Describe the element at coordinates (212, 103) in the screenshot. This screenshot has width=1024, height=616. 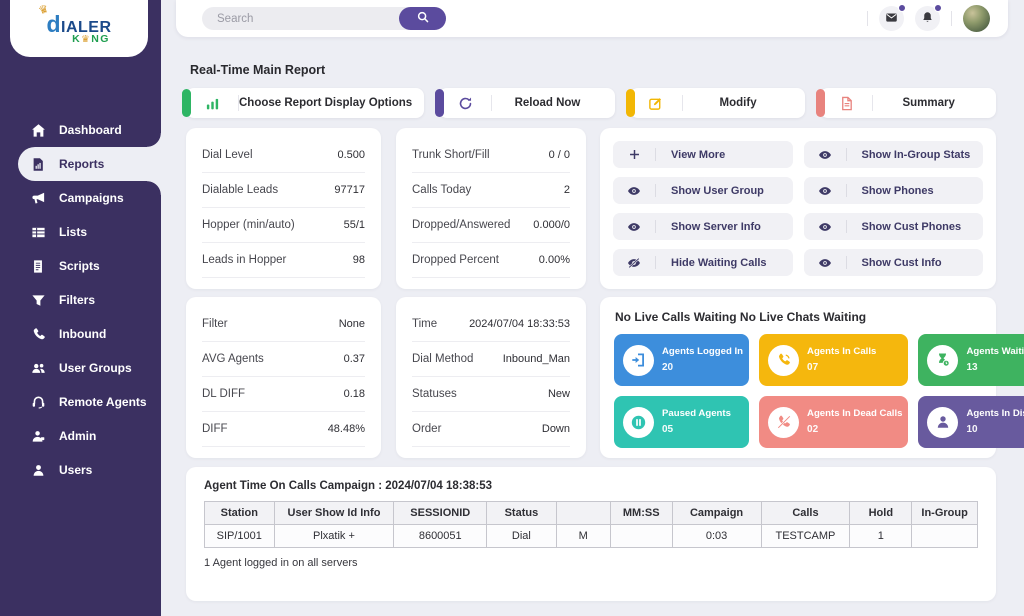
I see `bar-chart-icon` at that location.